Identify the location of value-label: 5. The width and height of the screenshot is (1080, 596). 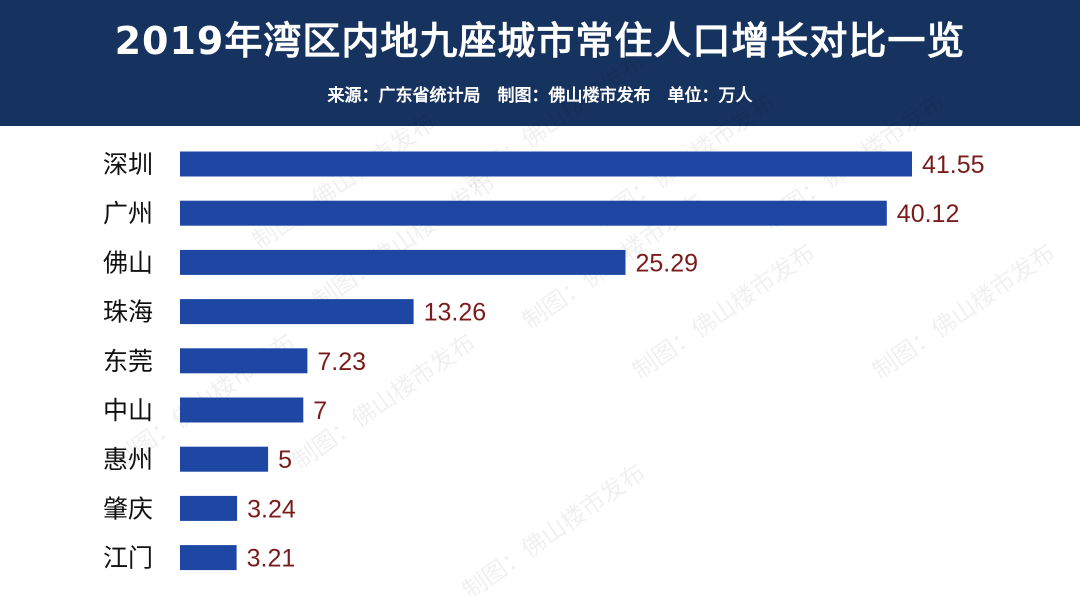
(285, 460).